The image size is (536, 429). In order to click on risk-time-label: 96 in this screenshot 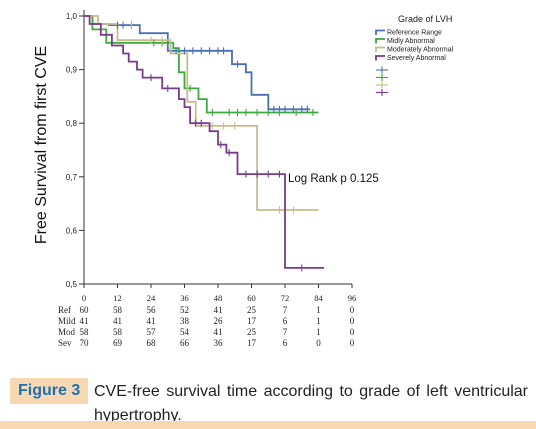, I will do `click(352, 298)`.